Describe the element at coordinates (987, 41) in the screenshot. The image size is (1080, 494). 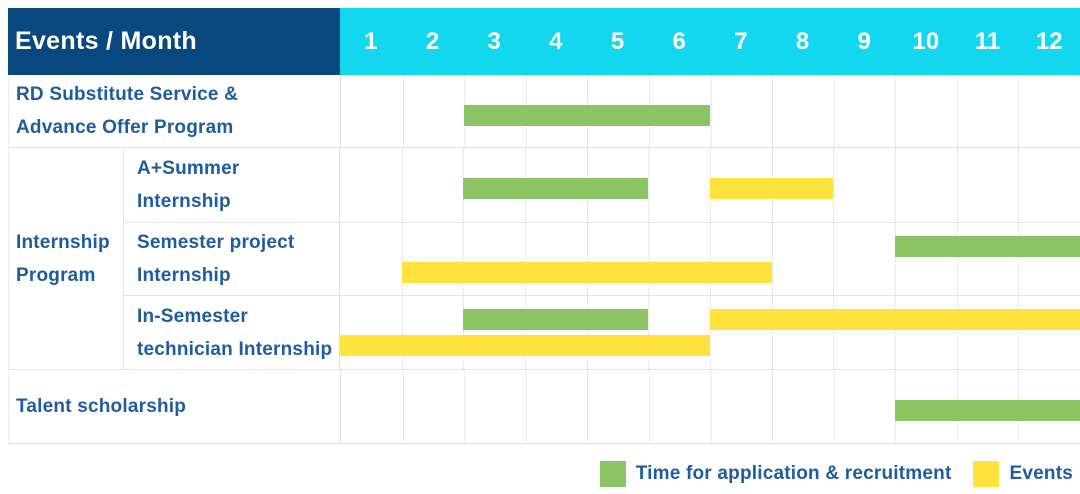
I see `month-header-cell-11: 11` at that location.